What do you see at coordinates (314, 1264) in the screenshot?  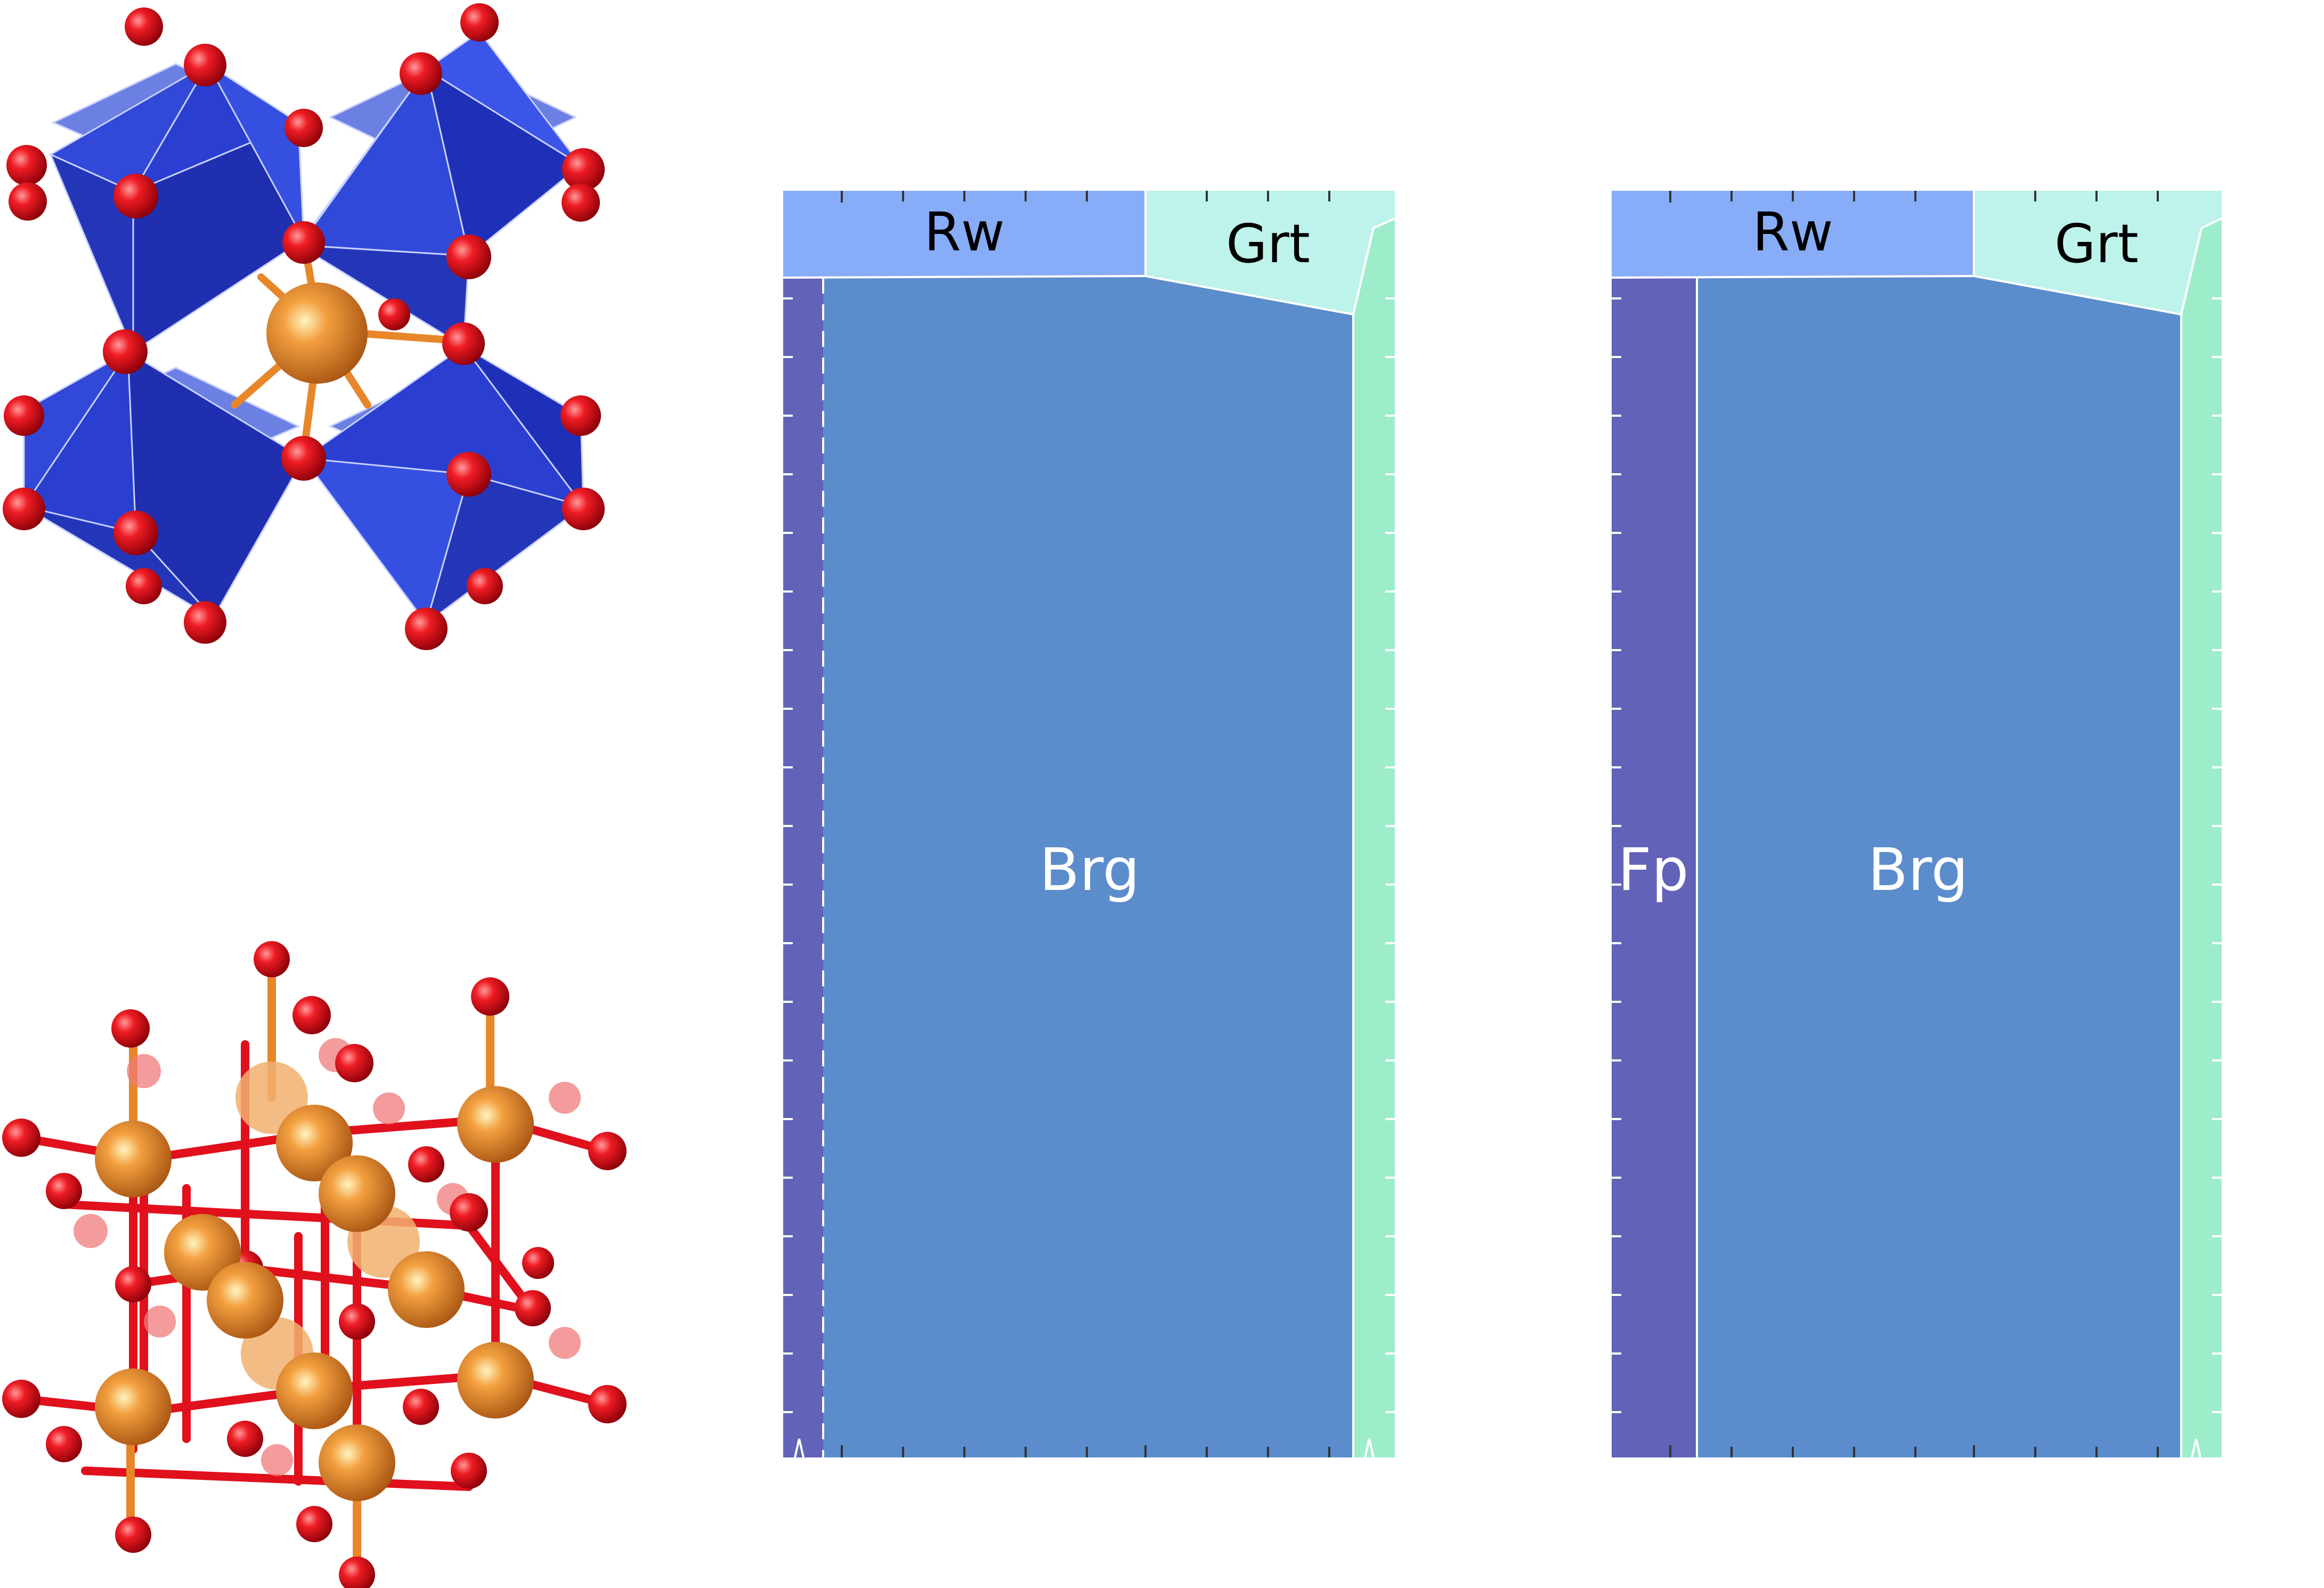 I see `rocksalt-lattice-structure` at bounding box center [314, 1264].